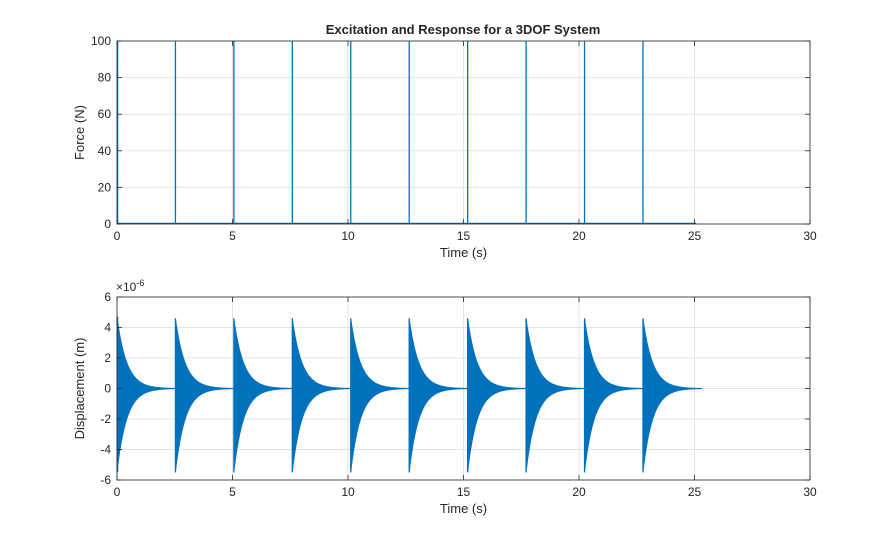  Describe the element at coordinates (695, 492) in the screenshot. I see `disp-x-tick-label: 25` at that location.